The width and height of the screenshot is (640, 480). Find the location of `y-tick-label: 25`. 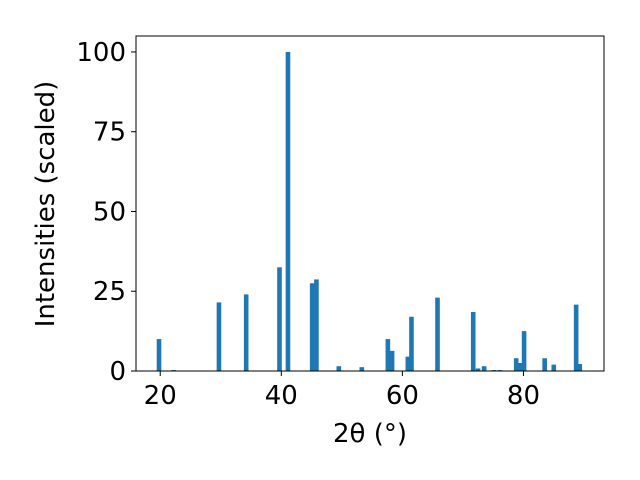

y-tick-label: 25 is located at coordinates (109, 292).